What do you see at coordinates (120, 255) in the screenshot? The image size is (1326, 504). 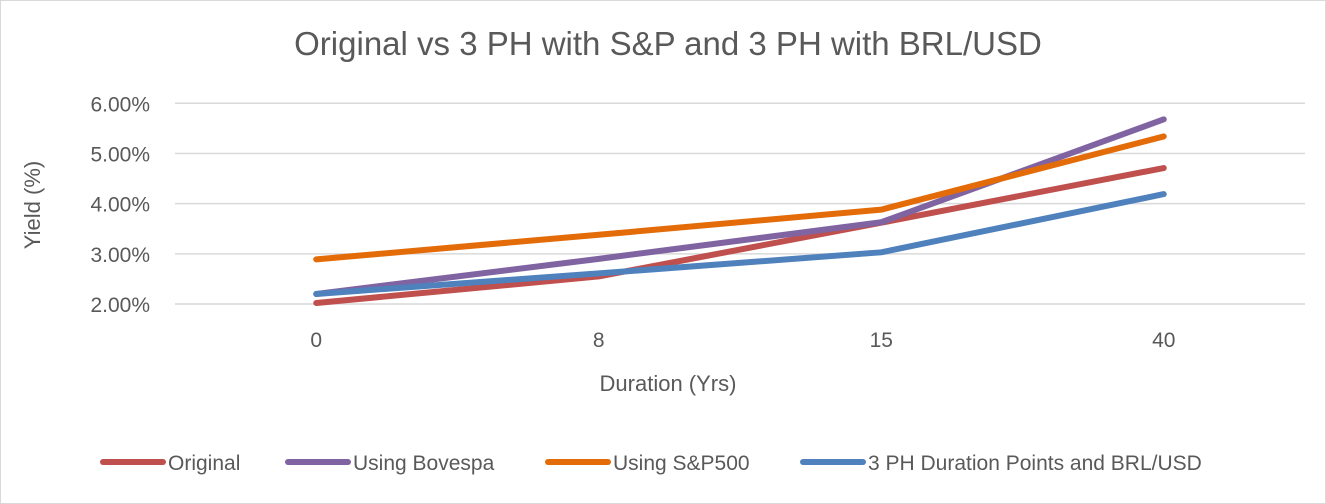 I see `y-tick-label: 3.00%` at bounding box center [120, 255].